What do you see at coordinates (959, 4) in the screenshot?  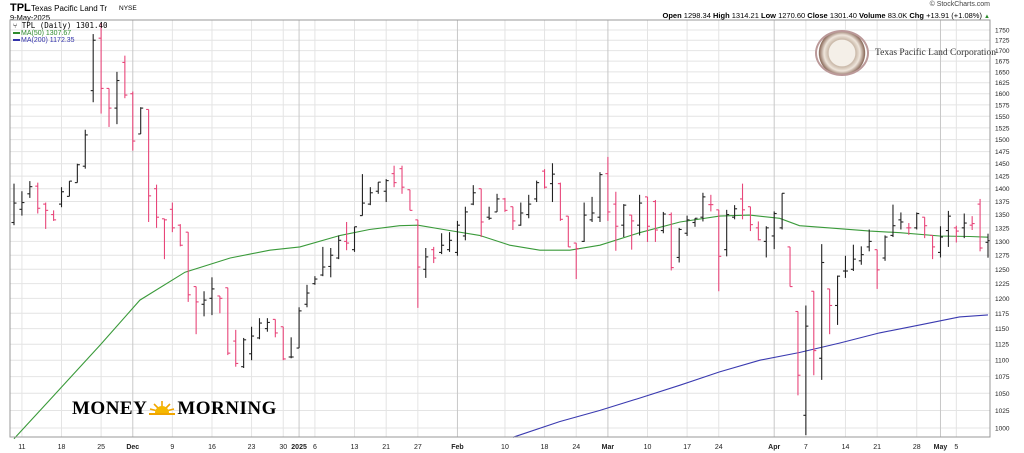 I see `copyright: © StockCharts.com` at bounding box center [959, 4].